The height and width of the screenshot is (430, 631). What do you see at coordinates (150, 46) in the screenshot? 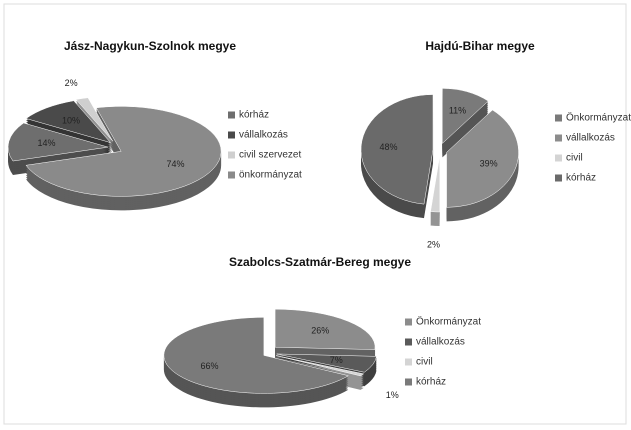
I see `chart-title: Jász-Nagykun-Szolnok megye` at bounding box center [150, 46].